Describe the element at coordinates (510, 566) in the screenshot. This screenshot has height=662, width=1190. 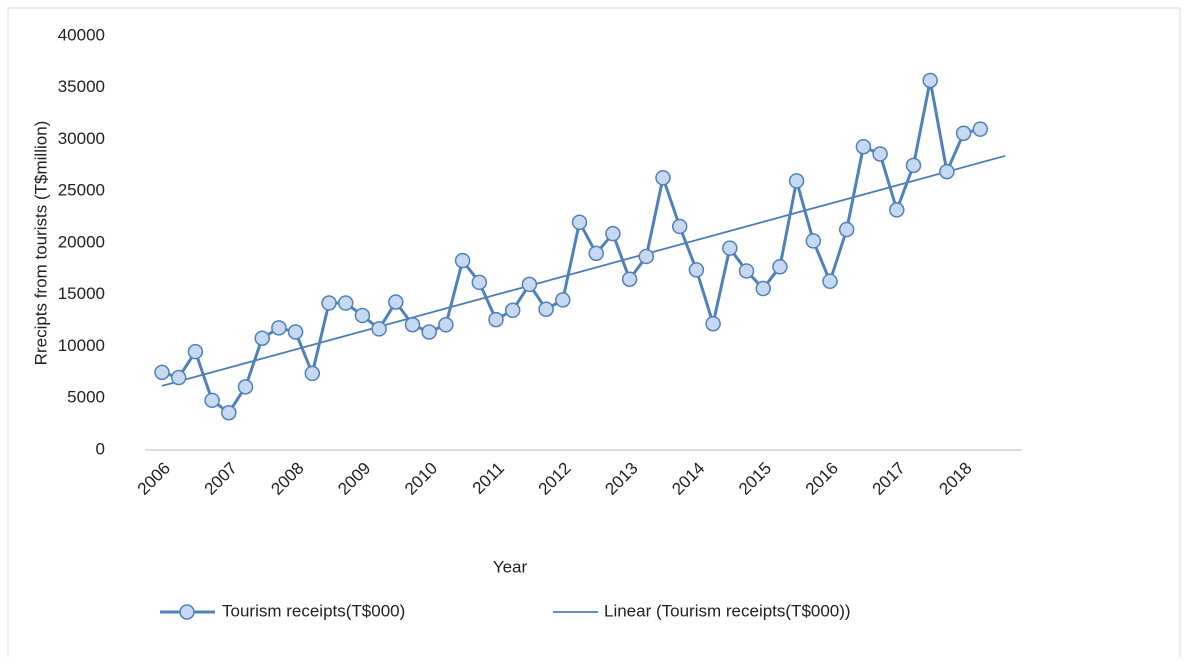
I see `x-axis-title: Year` at that location.